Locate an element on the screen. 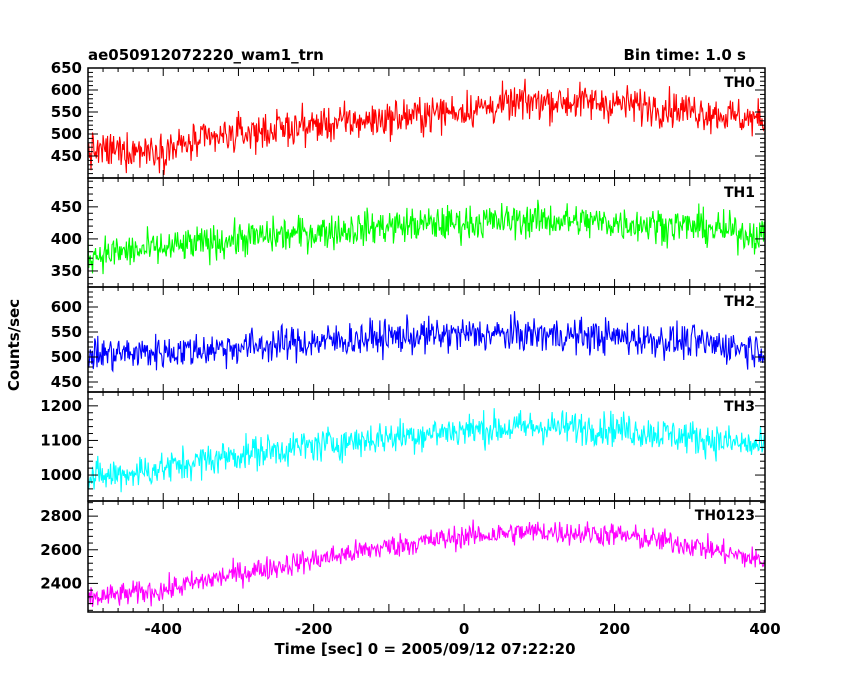 This screenshot has height=685, width=850. series-line-th0 is located at coordinates (426, 127).